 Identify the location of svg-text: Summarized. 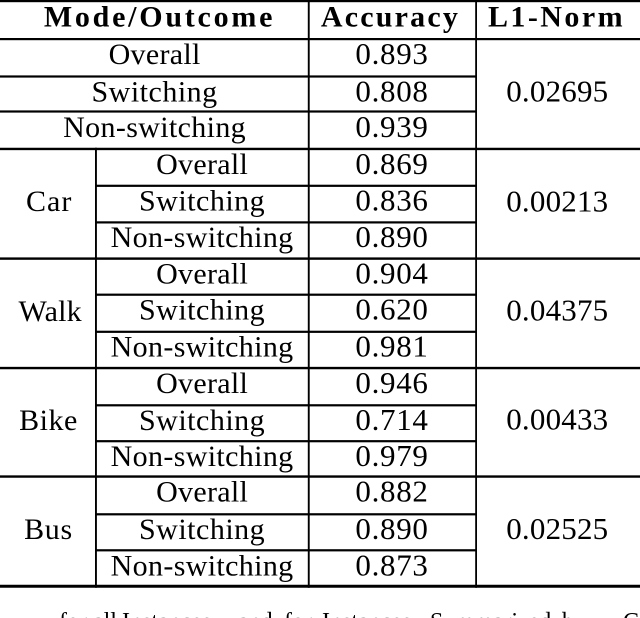
(490, 613).